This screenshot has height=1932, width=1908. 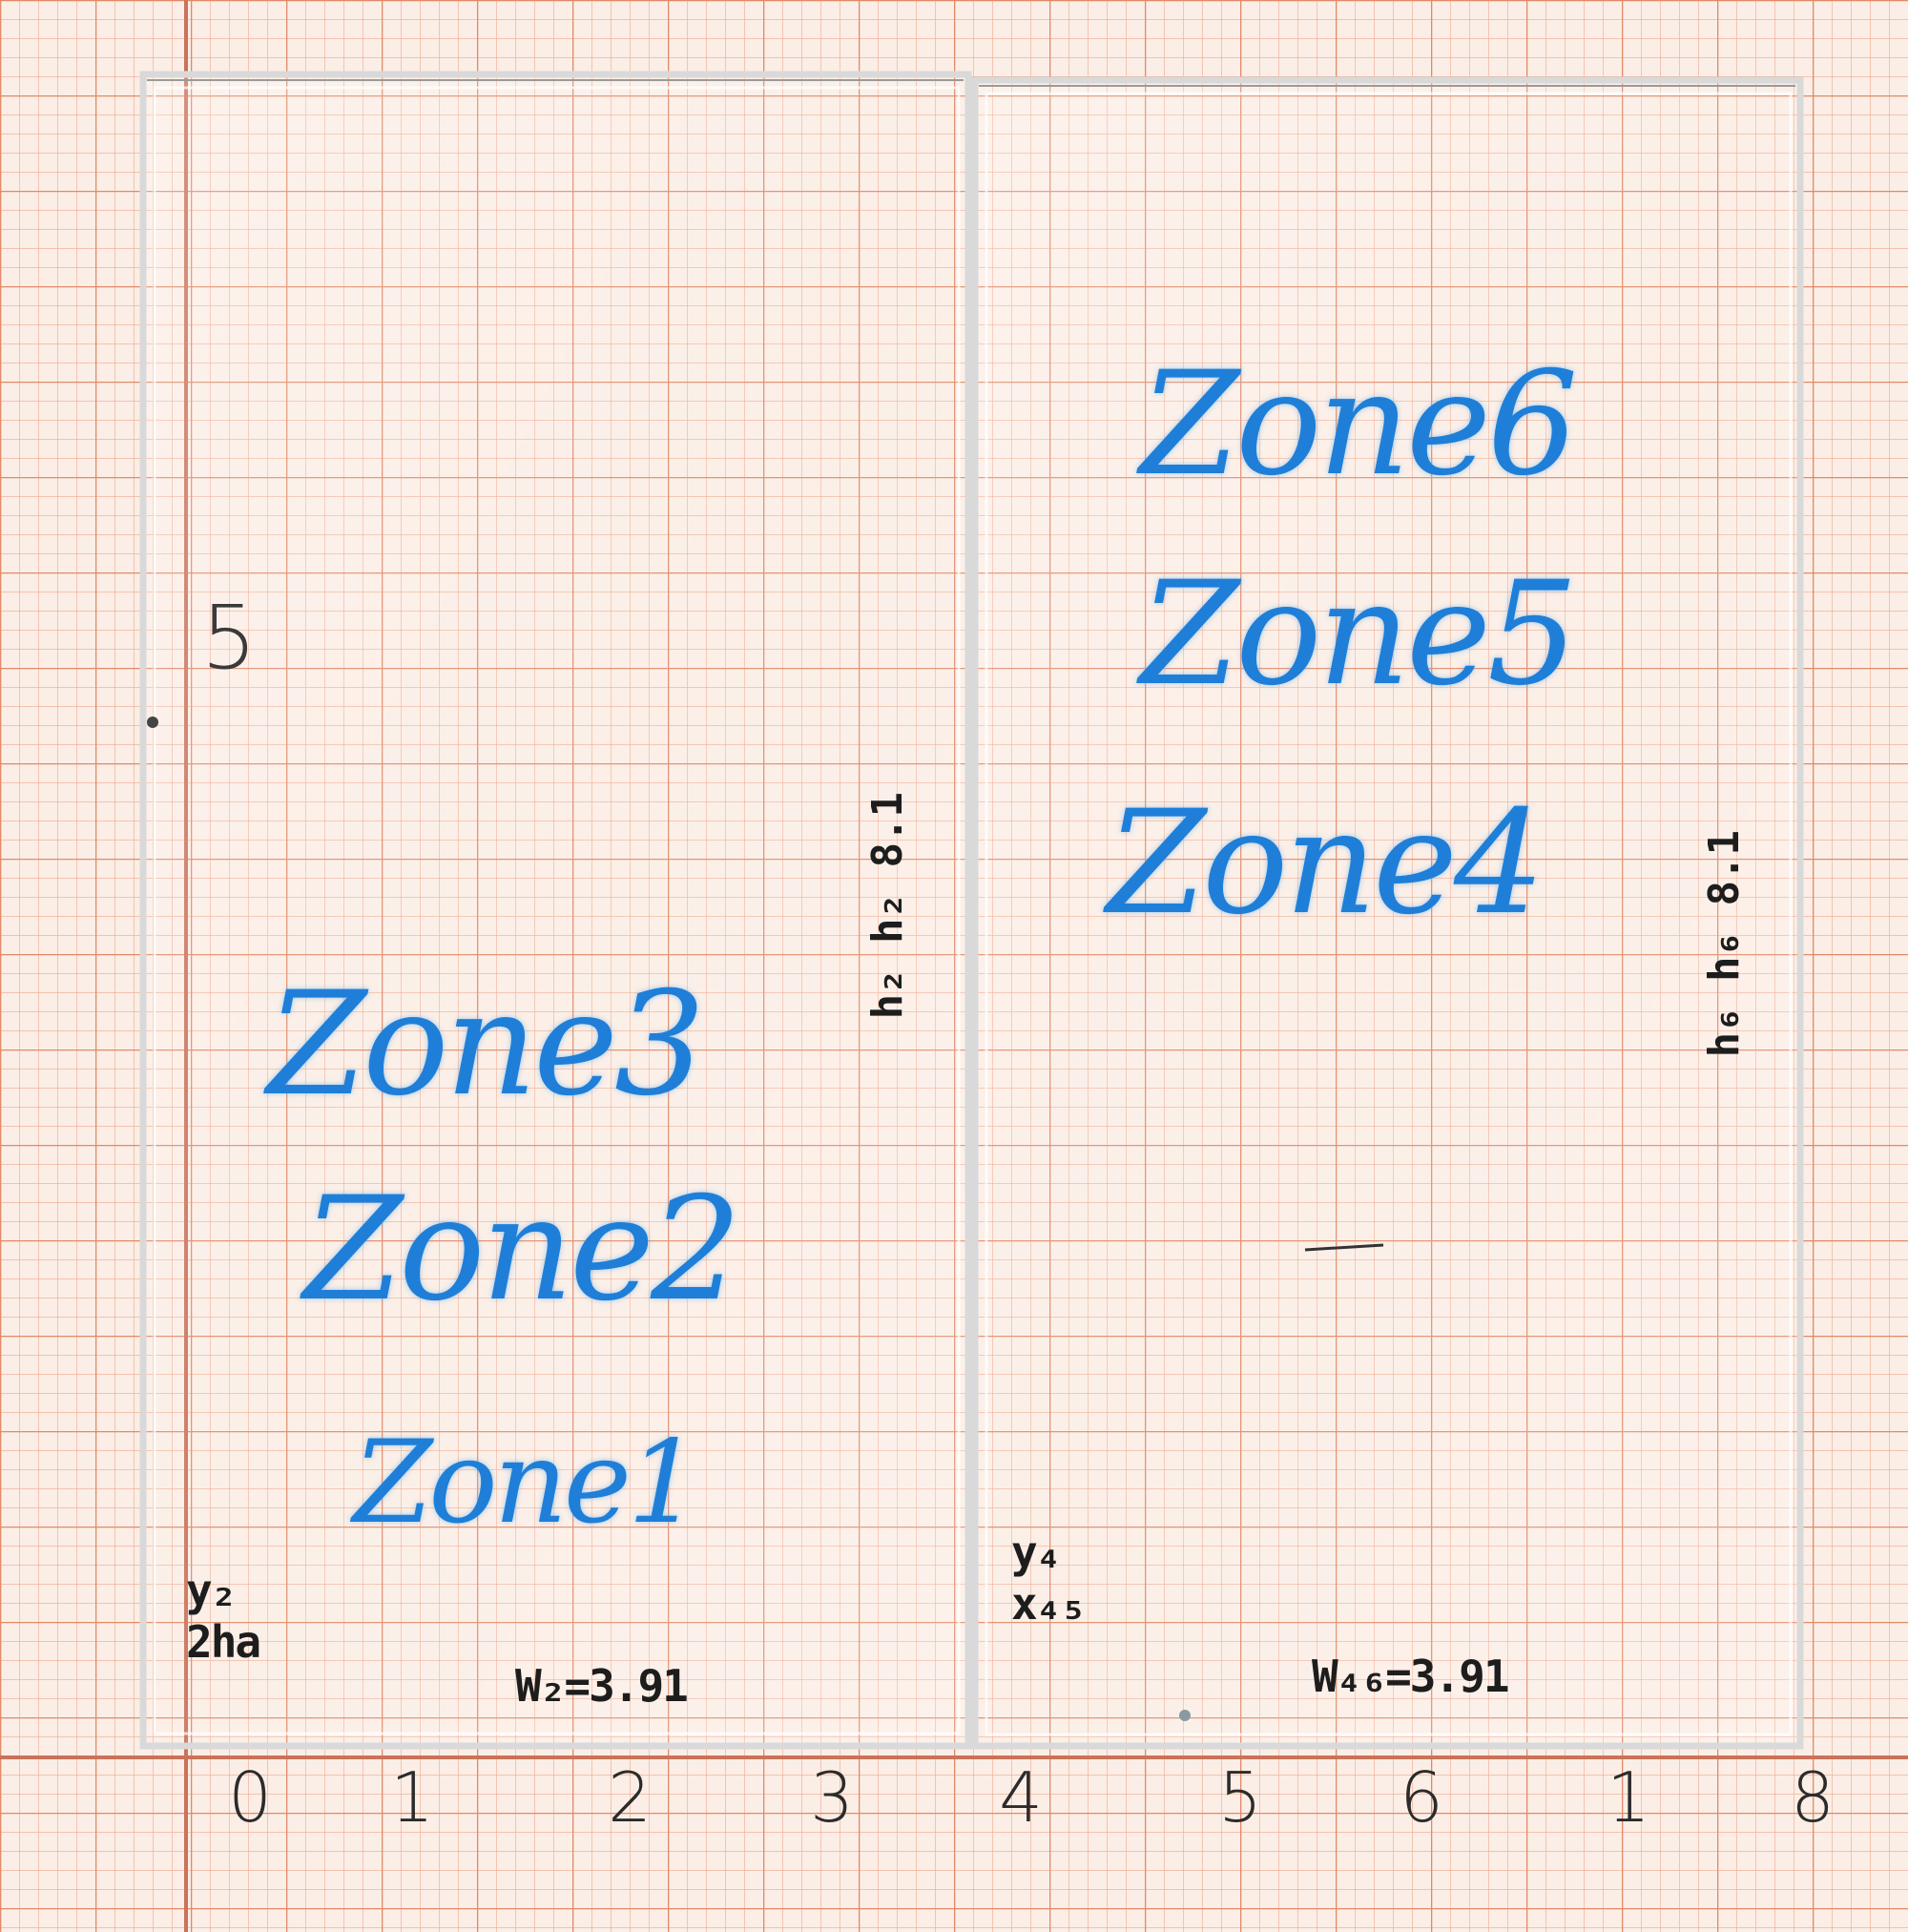 What do you see at coordinates (522, 1250) in the screenshot?
I see `zone-2-label: Zone2` at bounding box center [522, 1250].